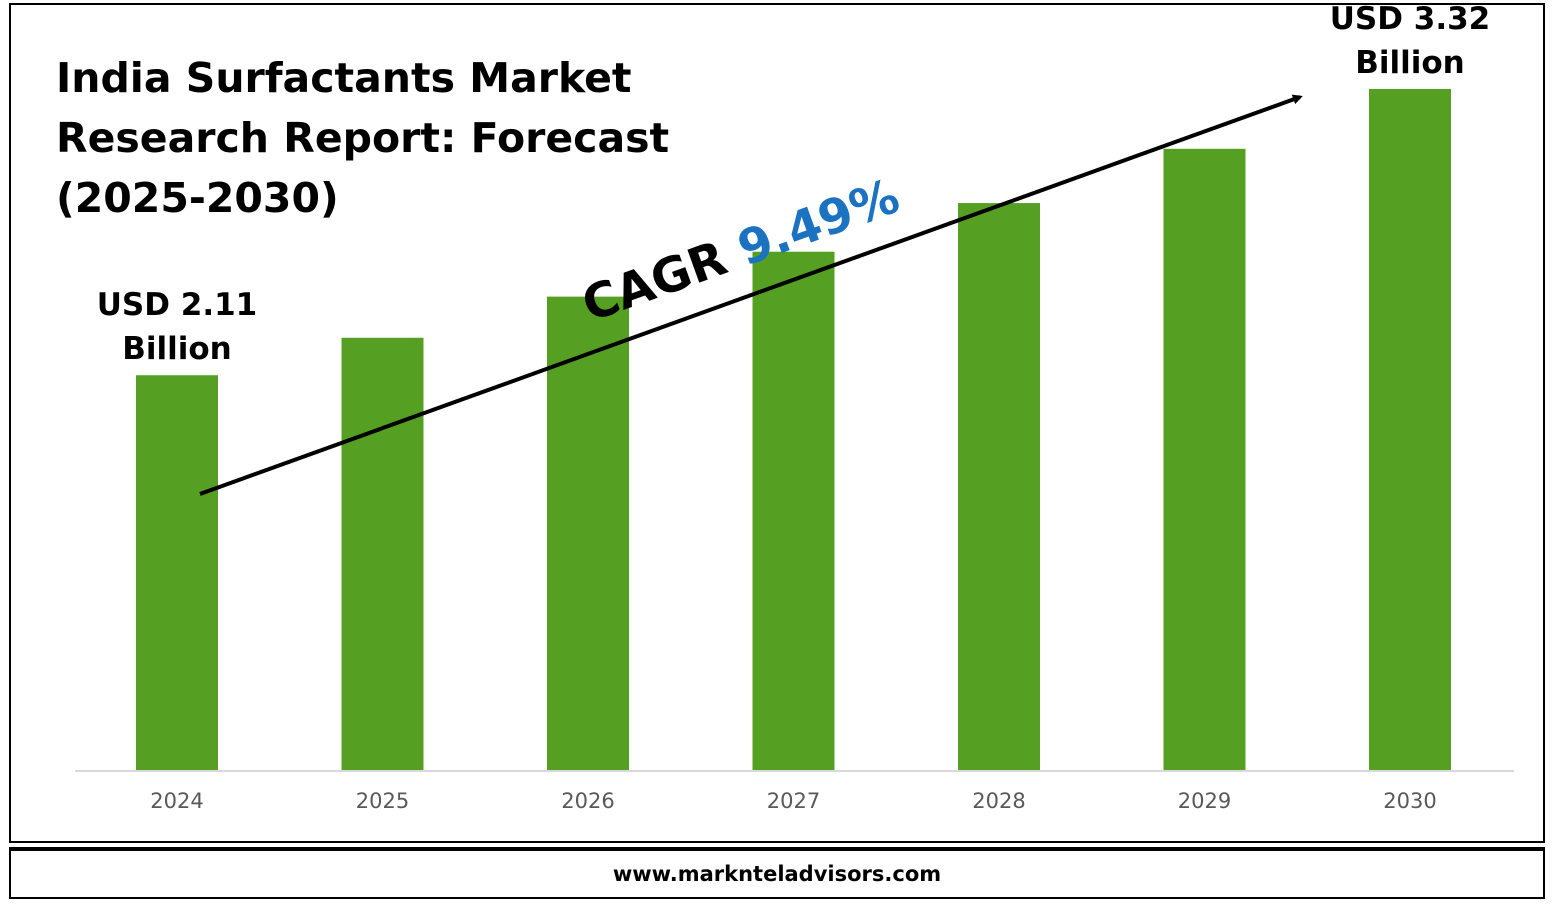 This screenshot has height=906, width=1557. I want to click on footer-bar: www.marknteladvisors.com, so click(777, 873).